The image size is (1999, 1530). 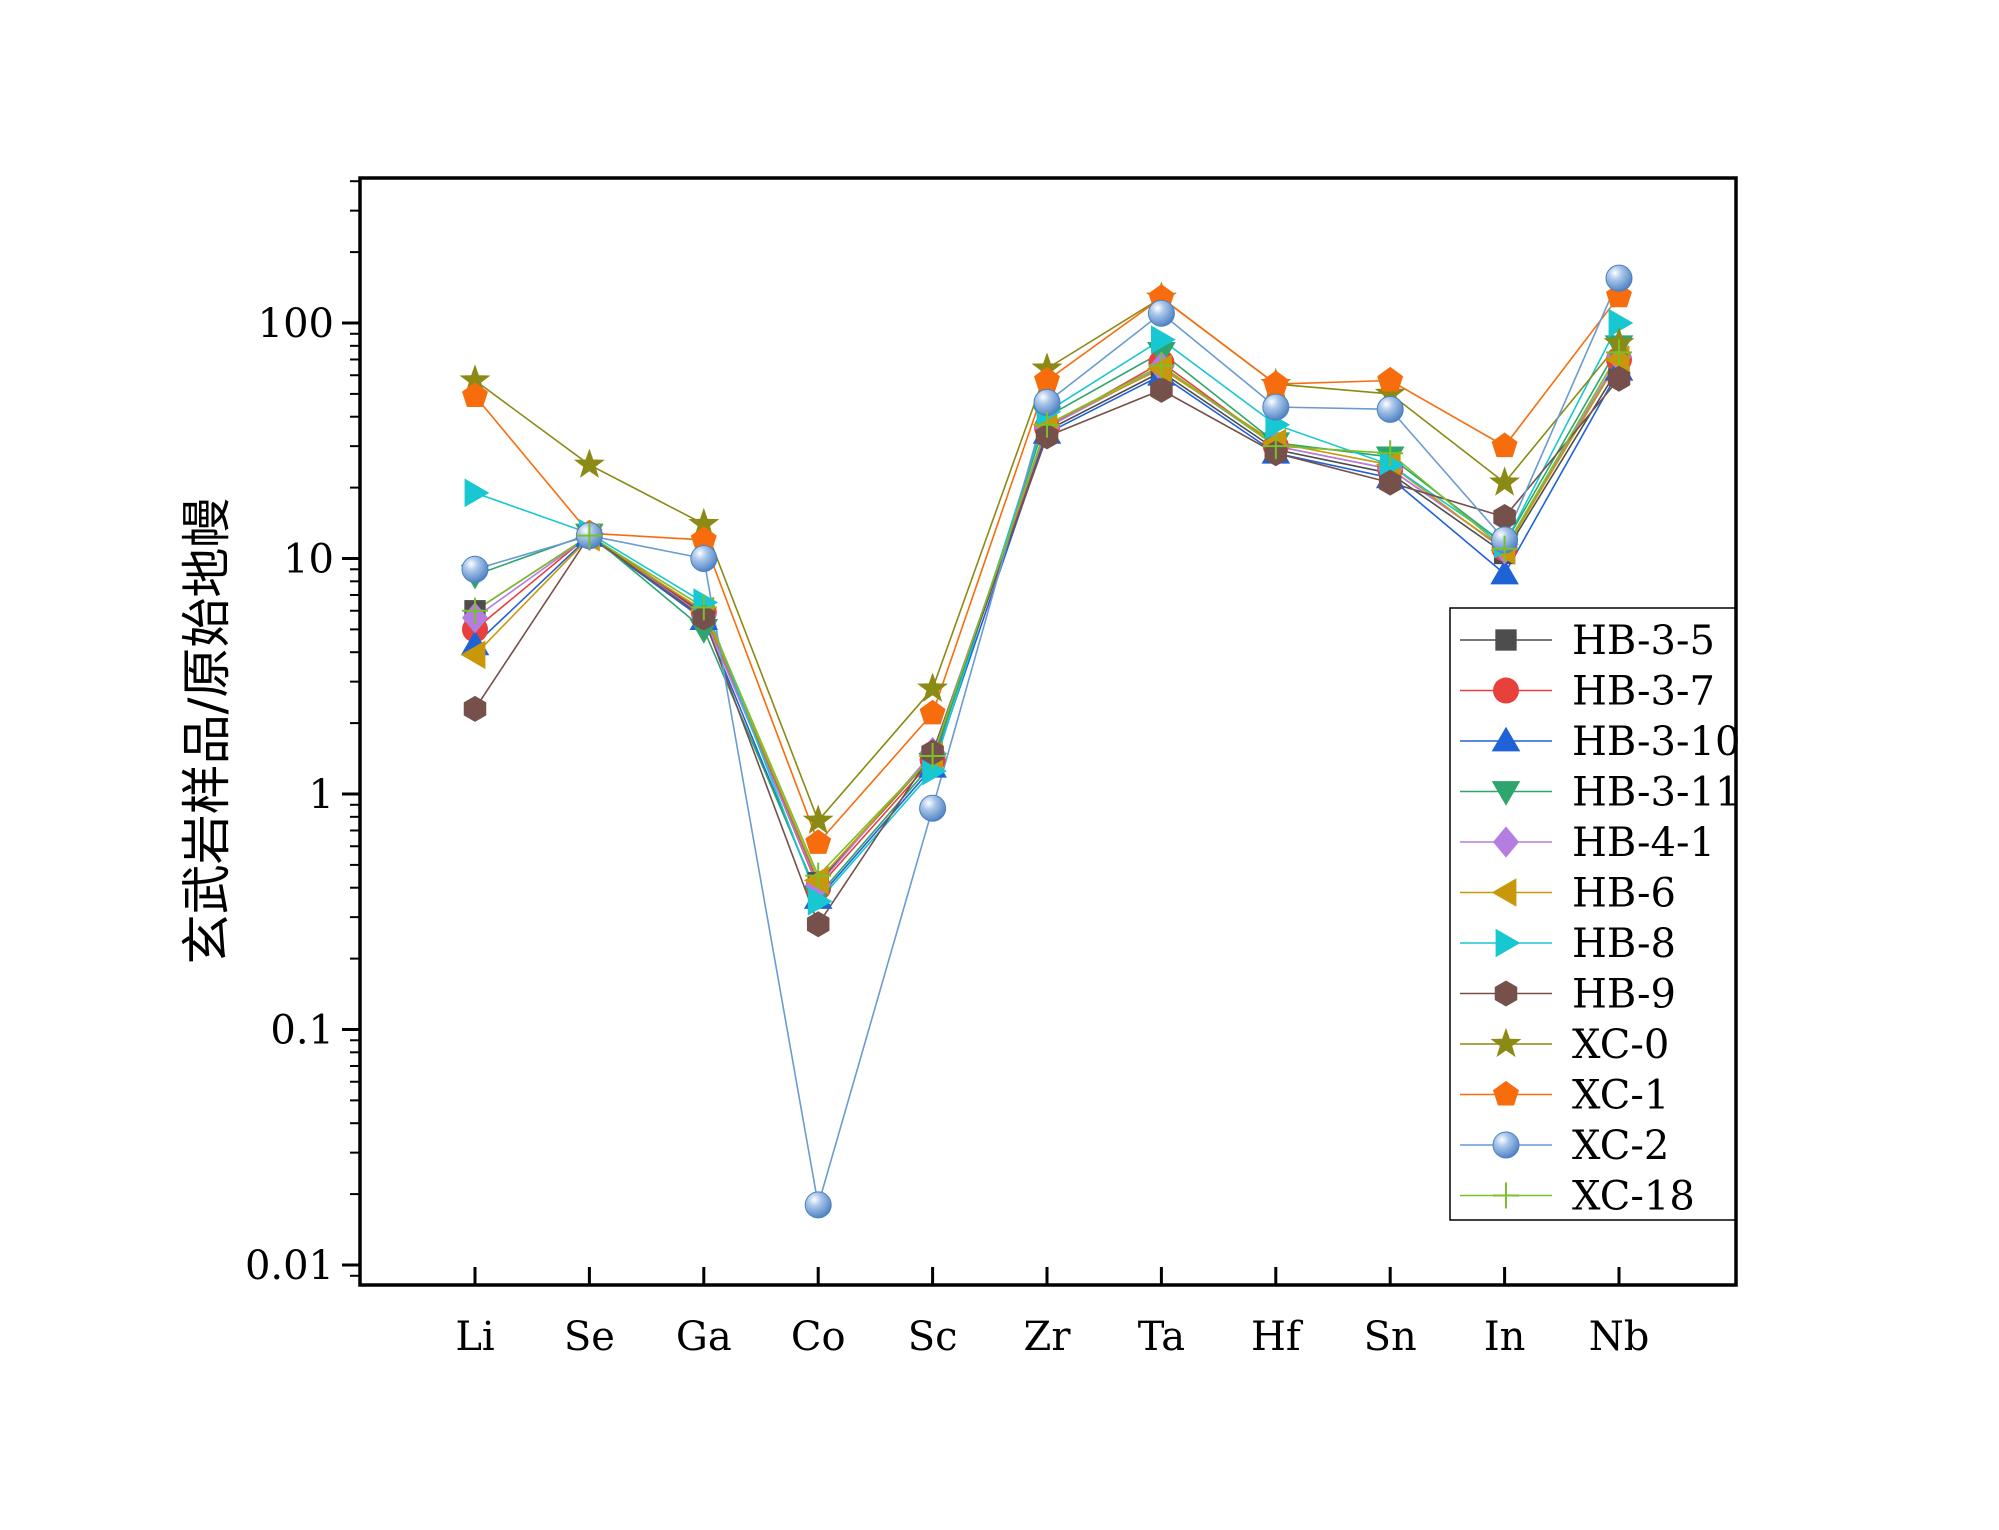 What do you see at coordinates (704, 1337) in the screenshot?
I see `x-tick-label: Ga` at bounding box center [704, 1337].